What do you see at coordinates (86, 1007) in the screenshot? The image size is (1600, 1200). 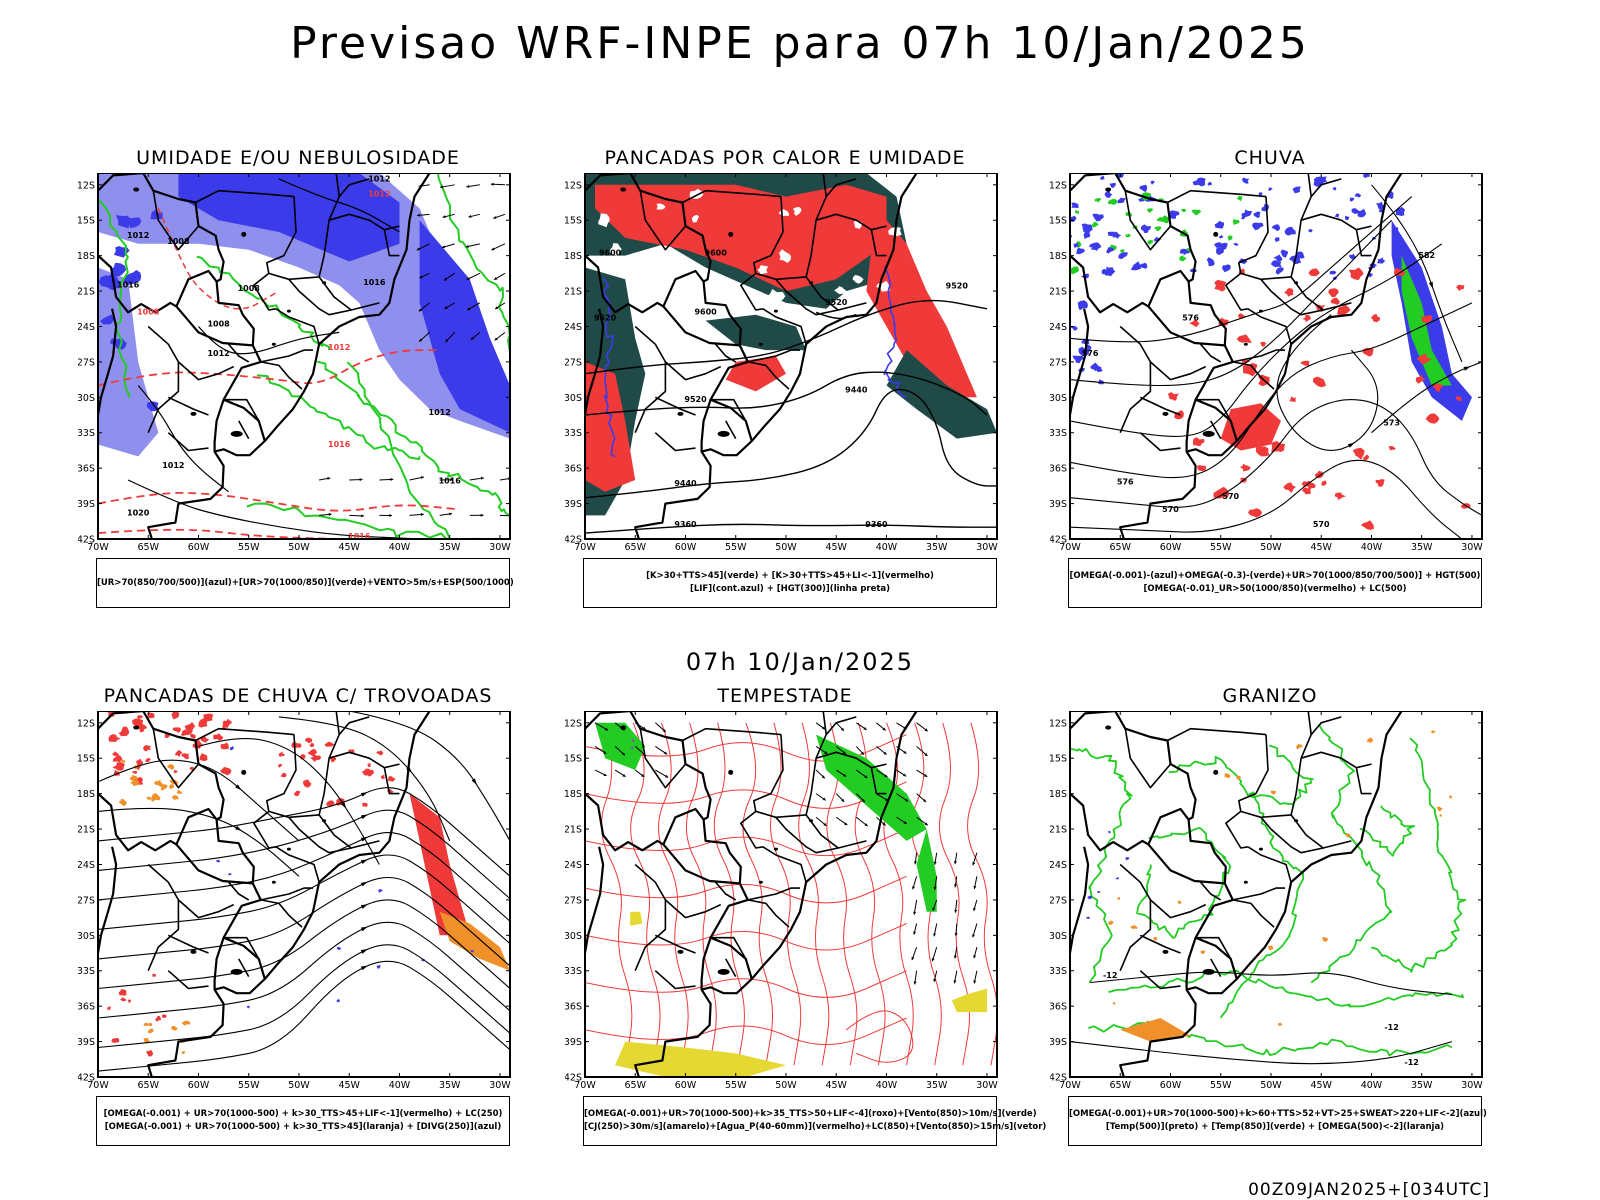 I see `lat-label: 36S` at bounding box center [86, 1007].